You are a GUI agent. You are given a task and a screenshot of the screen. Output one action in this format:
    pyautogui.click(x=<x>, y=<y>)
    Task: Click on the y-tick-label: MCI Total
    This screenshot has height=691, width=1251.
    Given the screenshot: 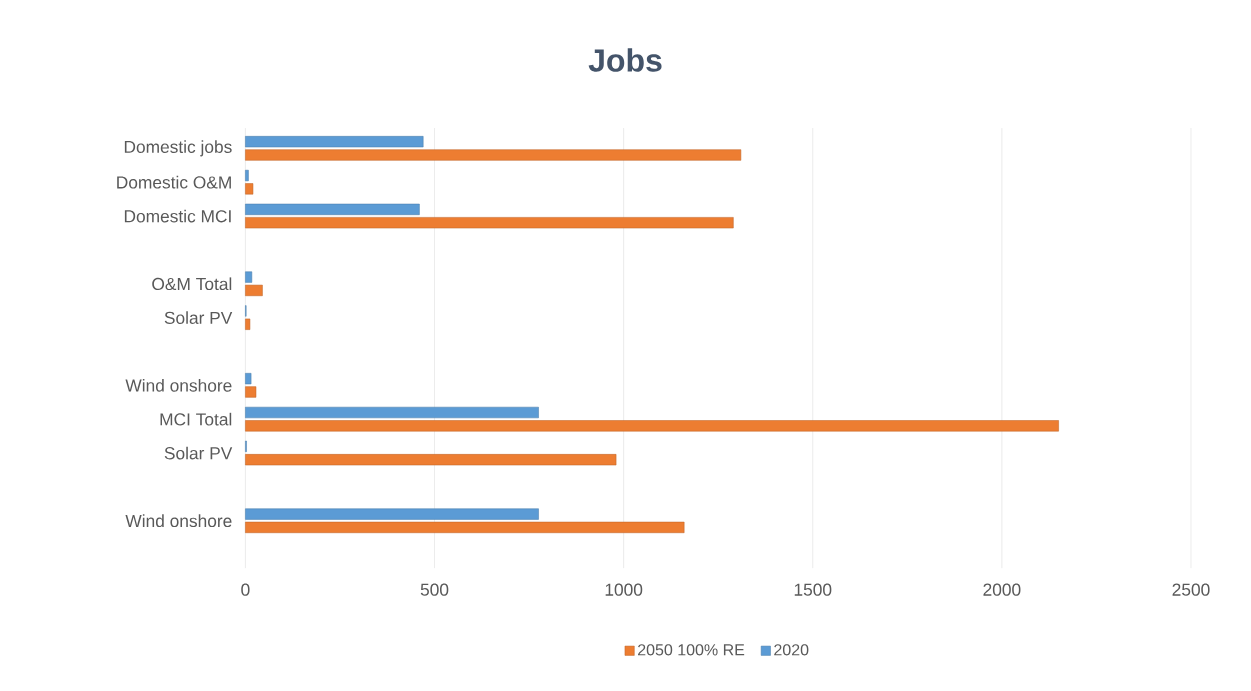 What is the action you would take?
    pyautogui.click(x=196, y=419)
    